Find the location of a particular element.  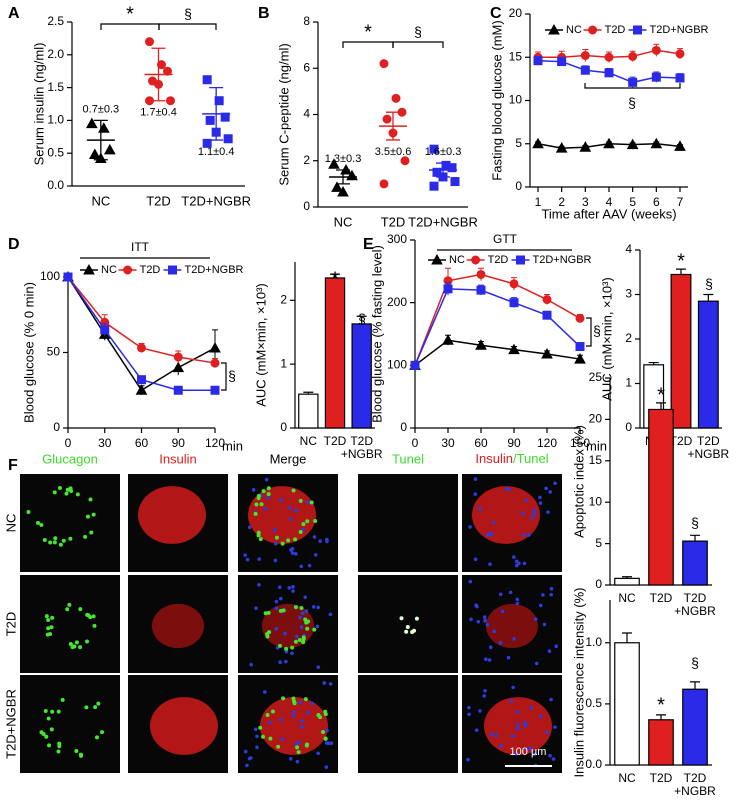

x-axis-label: min is located at coordinates (232, 445).